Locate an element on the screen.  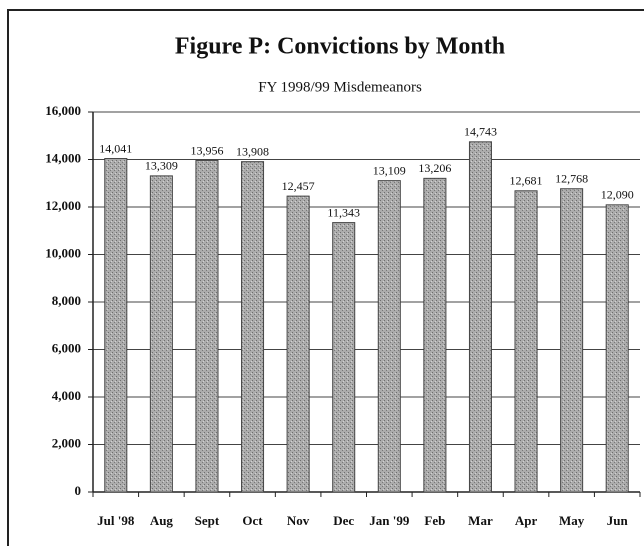
value-label: 14,041 is located at coordinates (115, 148).